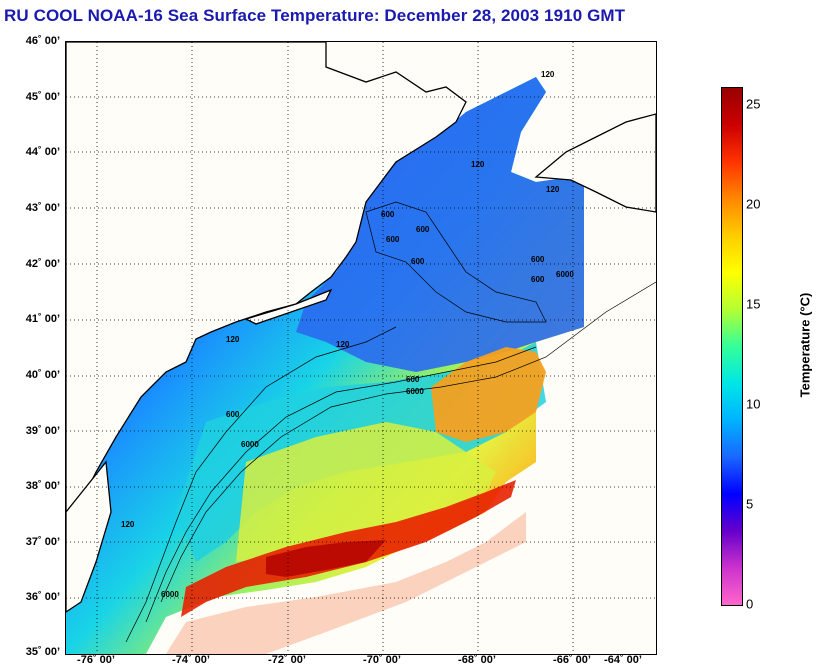 The image size is (816, 672). I want to click on lon-label: -74˚ 00’, so click(191, 660).